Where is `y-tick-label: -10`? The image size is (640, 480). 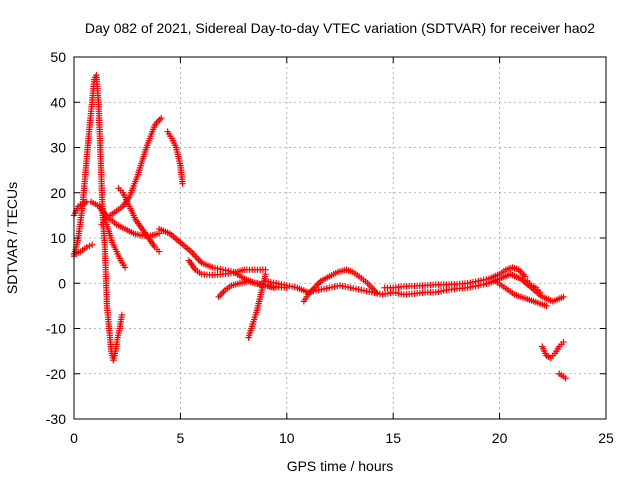
y-tick-label: -10 is located at coordinates (56, 329).